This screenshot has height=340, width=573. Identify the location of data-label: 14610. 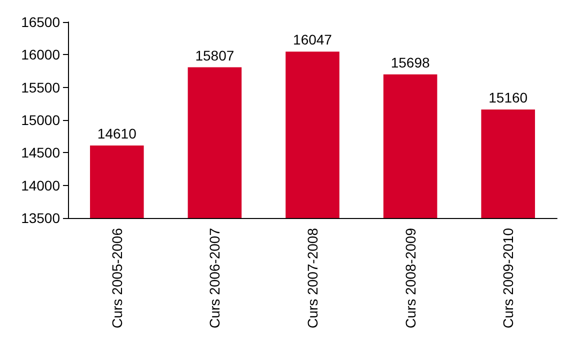
(117, 133).